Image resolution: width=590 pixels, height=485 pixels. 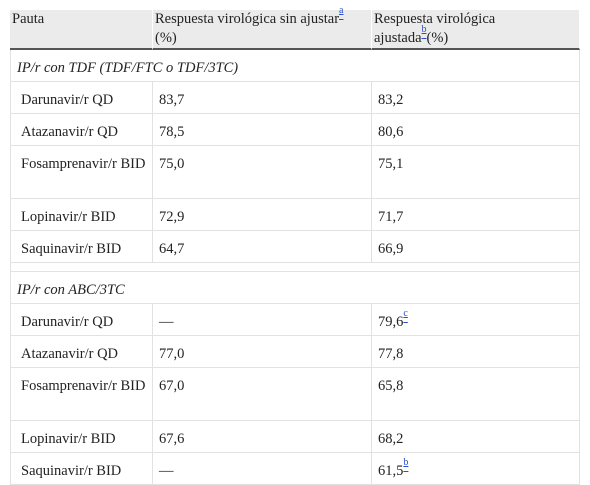 I want to click on header-unadjusted: Respuesta virológica sin ajustara (%), so click(x=262, y=28).